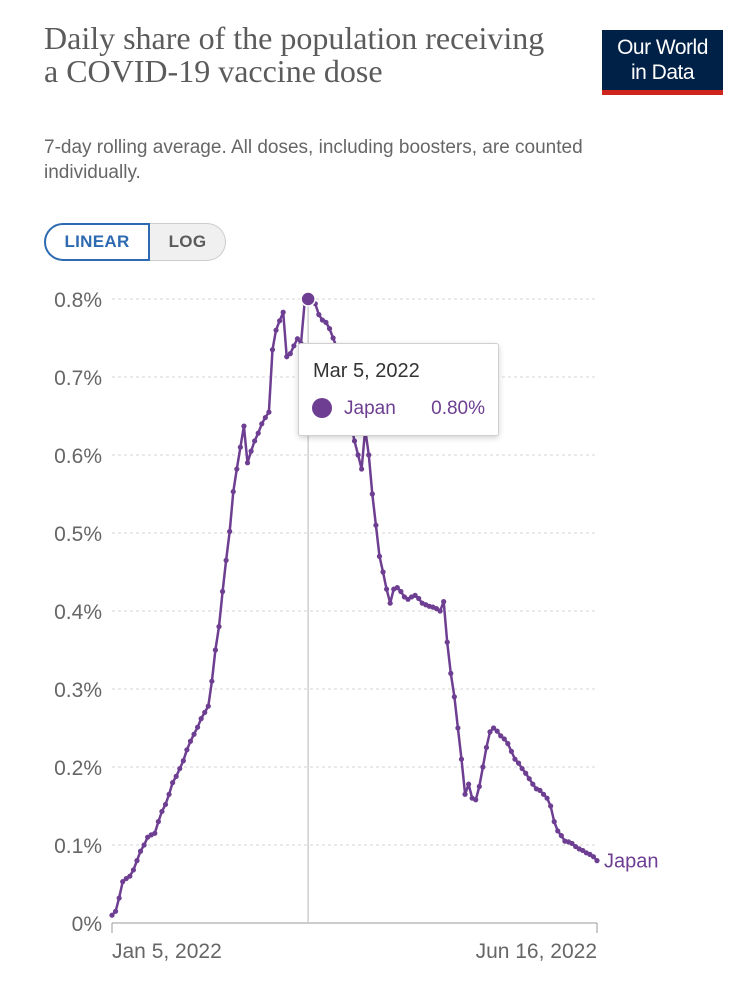  What do you see at coordinates (398, 389) in the screenshot?
I see `hover-tooltip: Mar 5, 2022 Japan 0.80%` at bounding box center [398, 389].